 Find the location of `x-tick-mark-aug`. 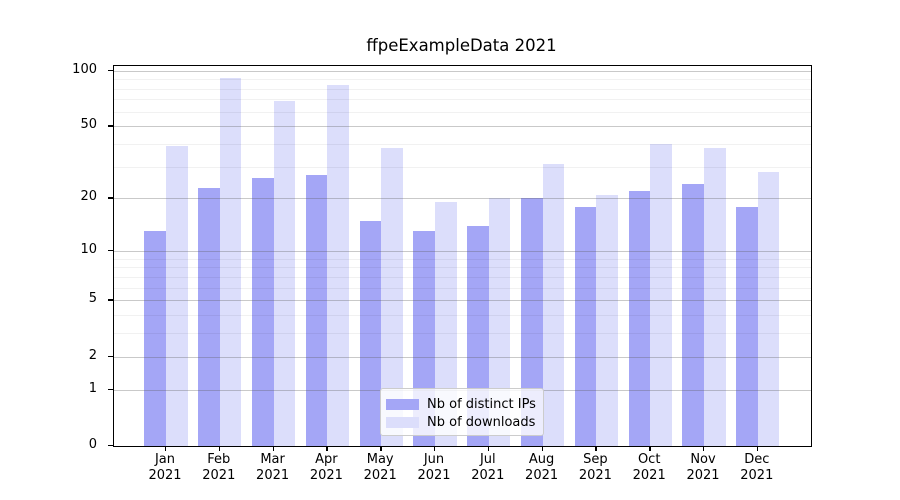

x-tick-mark-aug is located at coordinates (542, 448).